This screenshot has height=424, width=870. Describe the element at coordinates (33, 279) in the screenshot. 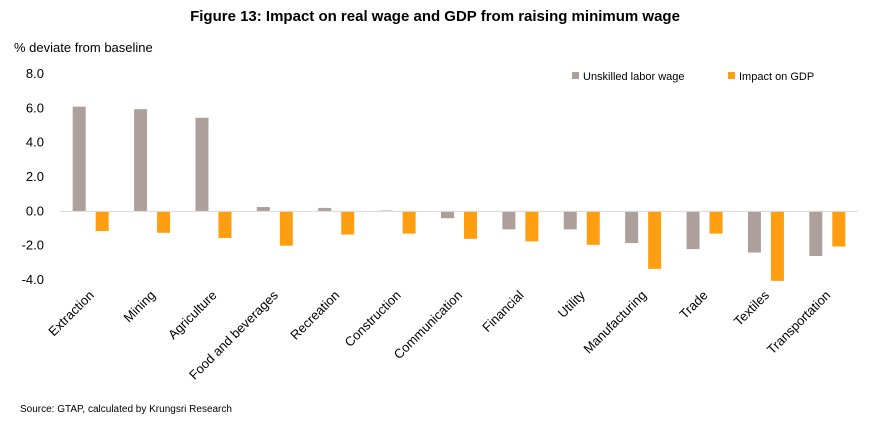

I see `y-tick-label: -4.0` at that location.